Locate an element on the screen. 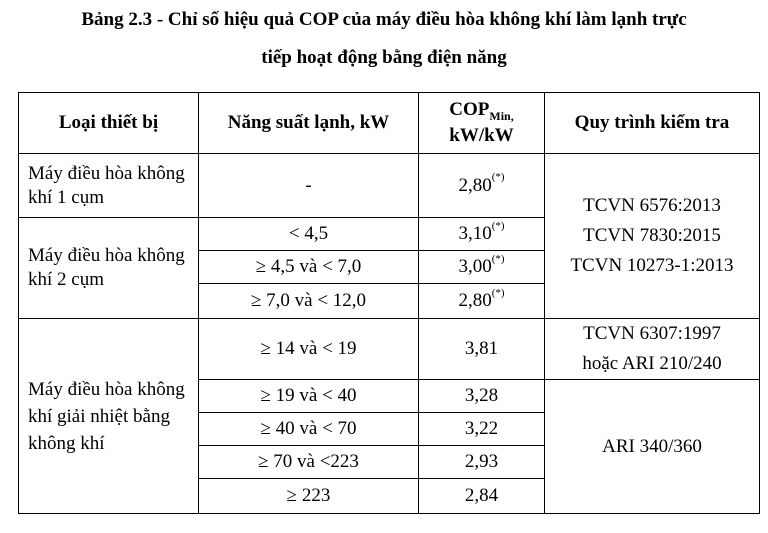 The width and height of the screenshot is (768, 533). capacity-cell: ≥ 19 và < 40 is located at coordinates (308, 396).